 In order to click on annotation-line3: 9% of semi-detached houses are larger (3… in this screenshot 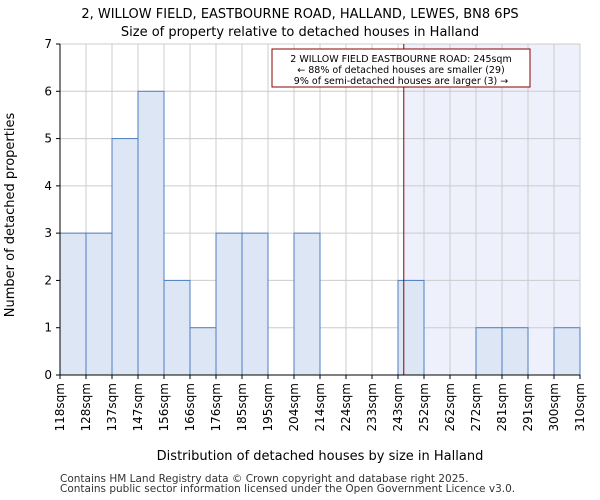, I will do `click(401, 81)`.